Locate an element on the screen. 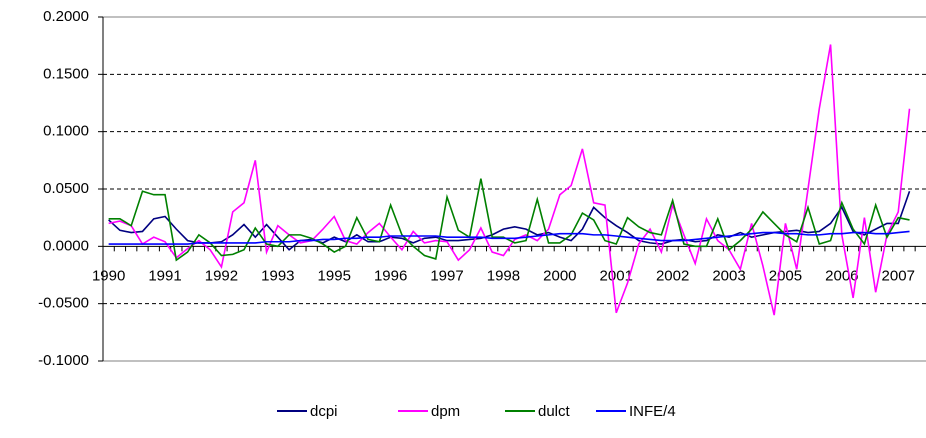 This screenshot has width=926, height=438. x-tick-label: 2006 is located at coordinates (841, 275).